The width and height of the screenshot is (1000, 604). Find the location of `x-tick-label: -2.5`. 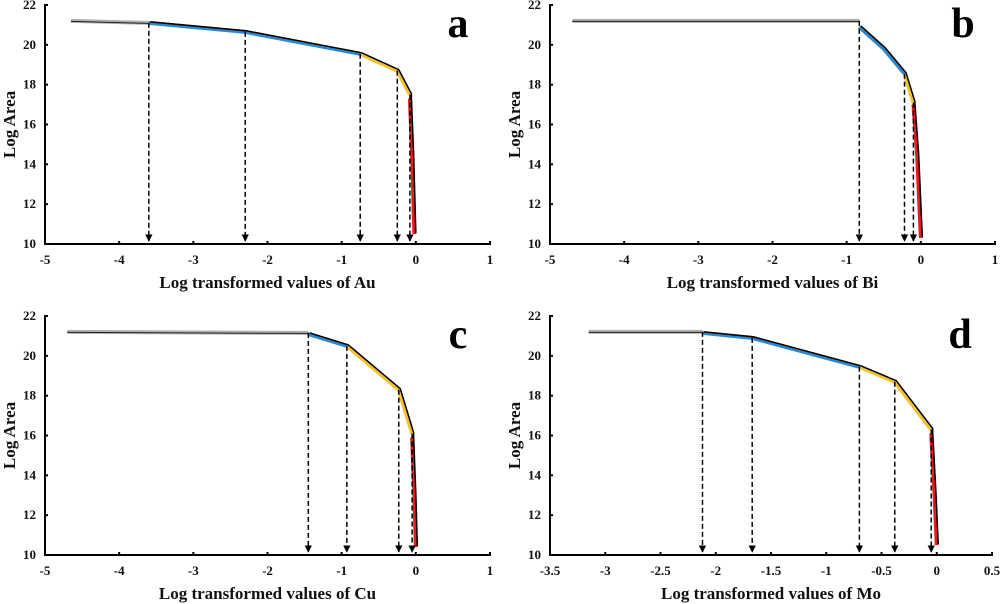

x-tick-label: -2.5 is located at coordinates (660, 570).